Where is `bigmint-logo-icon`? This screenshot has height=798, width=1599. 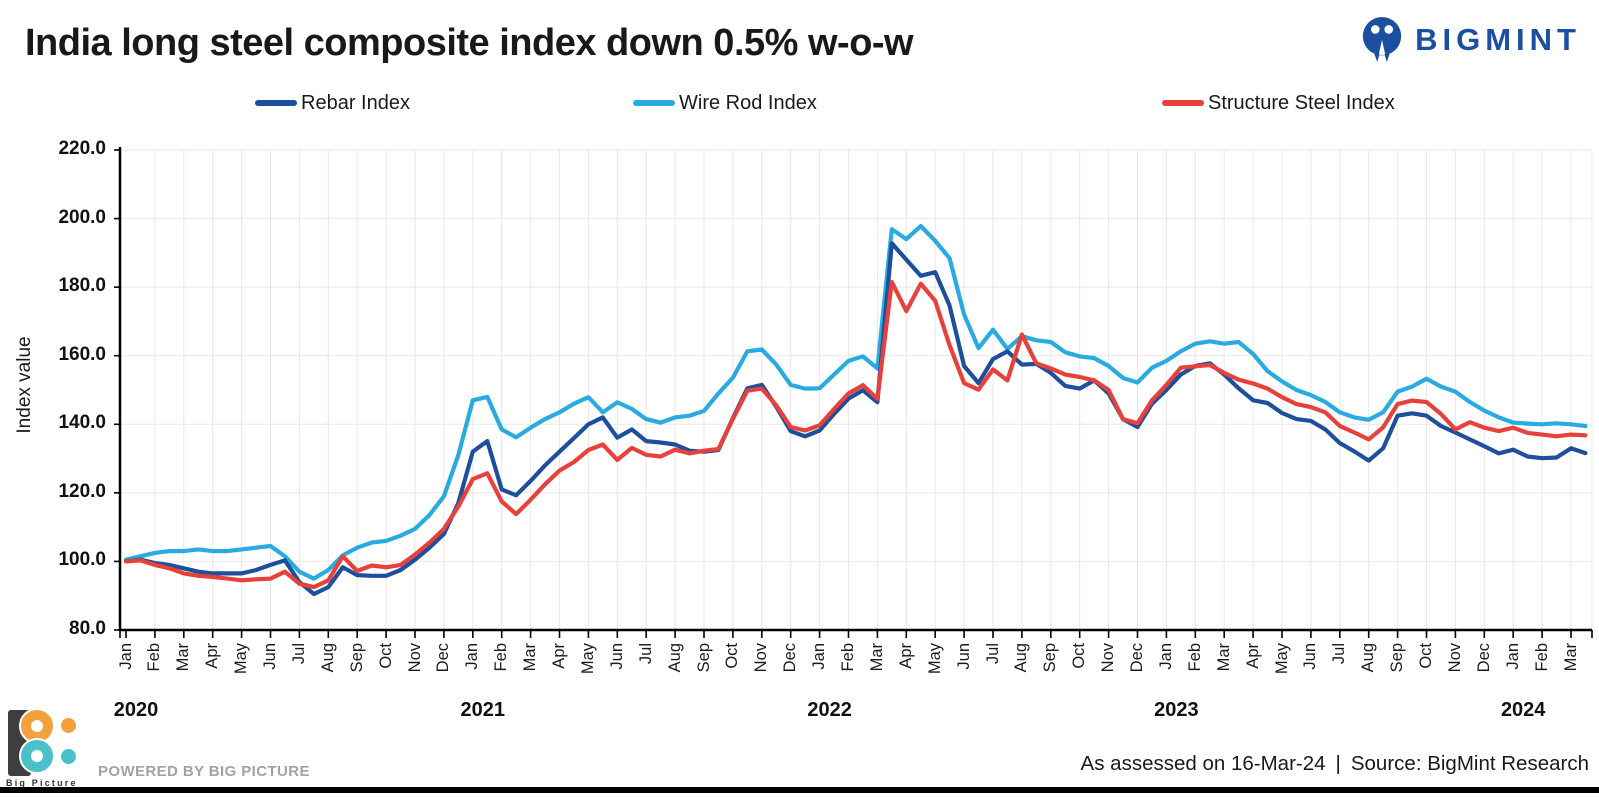 bigmint-logo-icon is located at coordinates (1382, 40).